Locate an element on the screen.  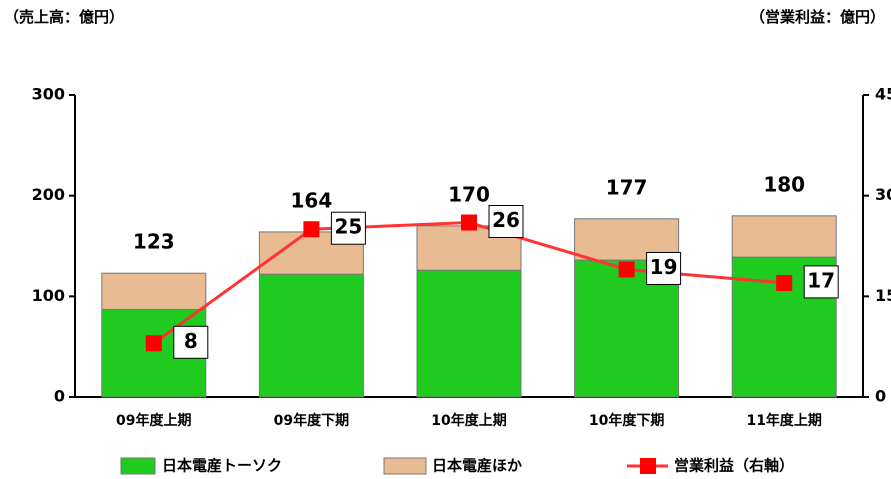
left-axis-tick-label: 100 is located at coordinates (48, 295).